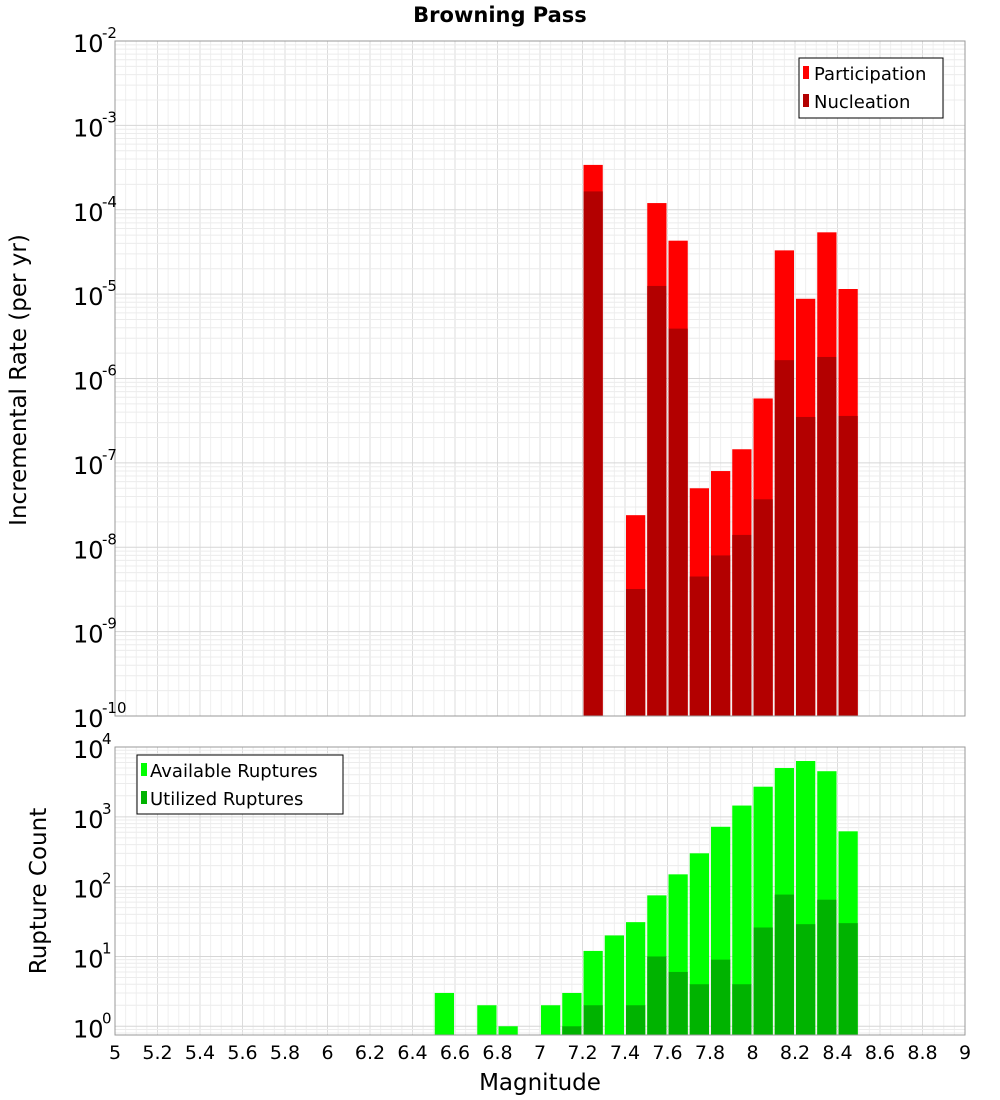 The height and width of the screenshot is (1100, 1000). Describe the element at coordinates (19, 380) in the screenshot. I see `top-y-axis-label: Incremental Rate (per yr)` at that location.